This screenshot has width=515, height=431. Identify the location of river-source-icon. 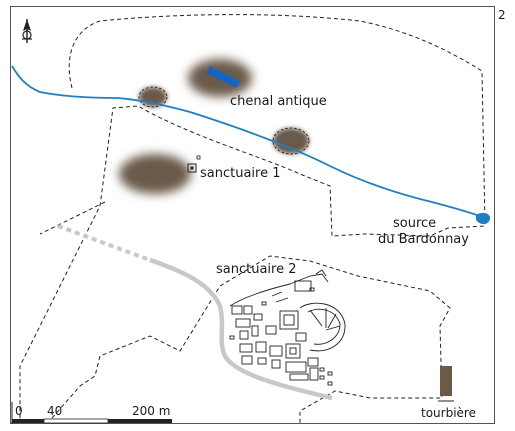
(483, 218).